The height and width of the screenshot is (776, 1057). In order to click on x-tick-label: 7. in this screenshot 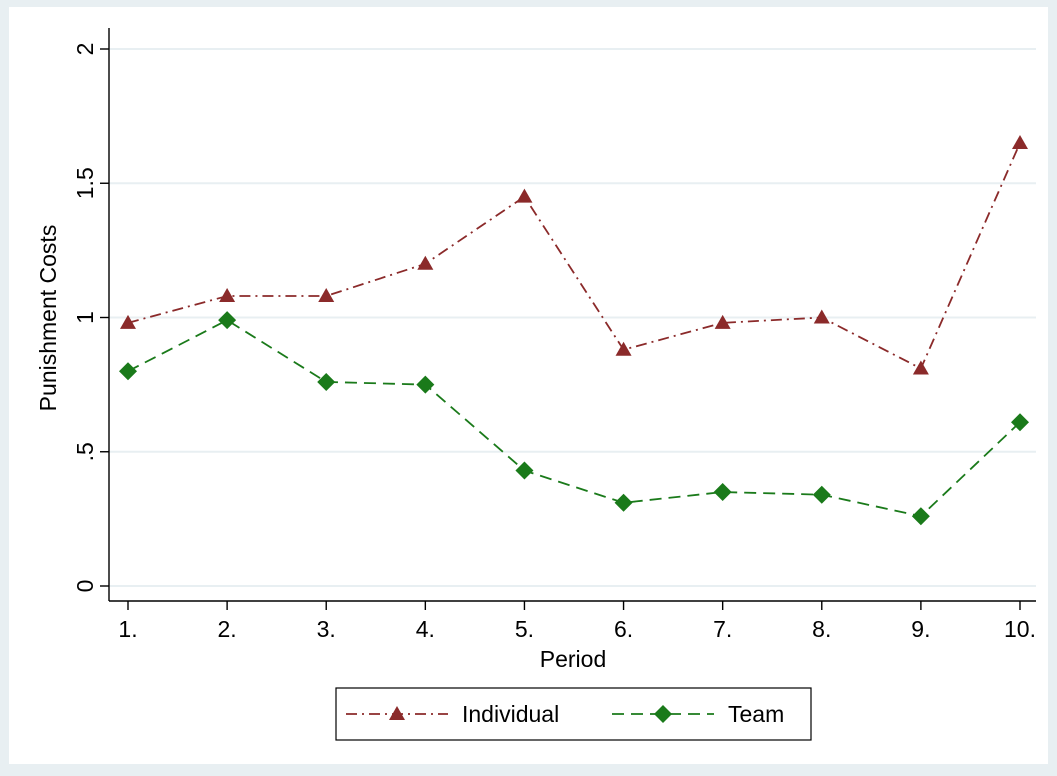, I will do `click(722, 629)`.